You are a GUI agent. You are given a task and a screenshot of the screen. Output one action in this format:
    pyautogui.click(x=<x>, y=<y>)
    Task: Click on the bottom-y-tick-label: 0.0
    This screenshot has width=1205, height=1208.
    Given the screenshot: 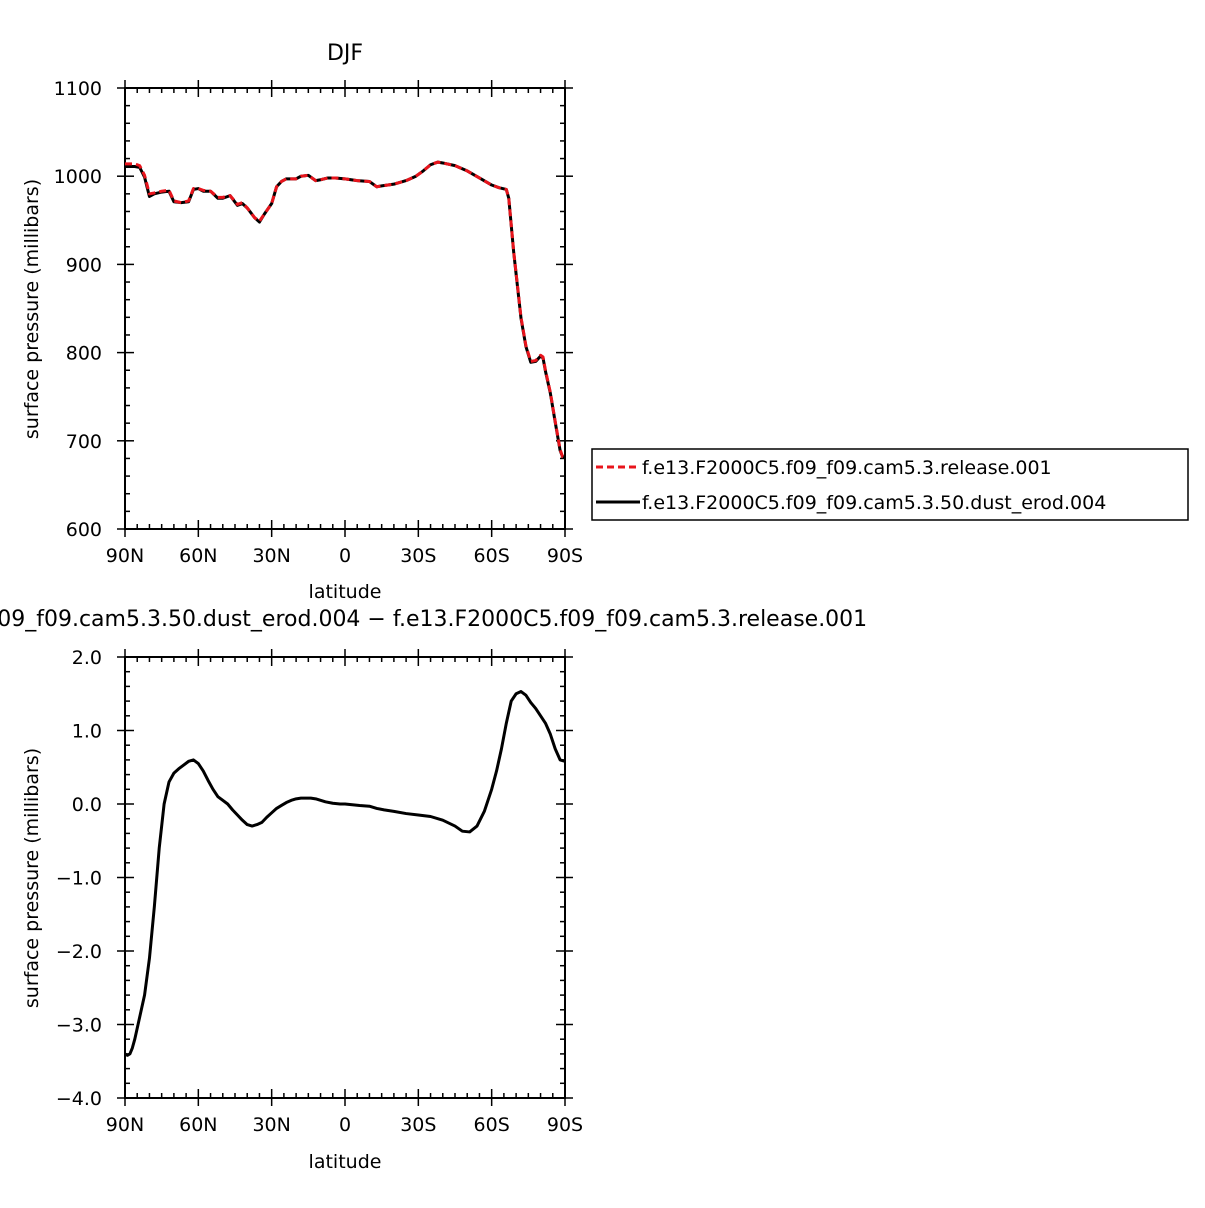 What is the action you would take?
    pyautogui.click(x=87, y=805)
    